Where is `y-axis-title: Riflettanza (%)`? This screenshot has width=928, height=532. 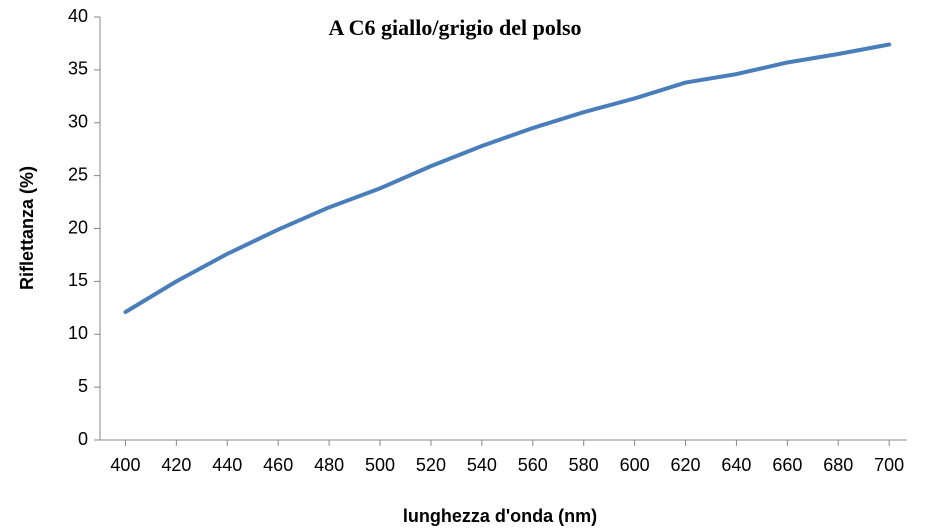 y-axis-title: Riflettanza (%) is located at coordinates (27, 228).